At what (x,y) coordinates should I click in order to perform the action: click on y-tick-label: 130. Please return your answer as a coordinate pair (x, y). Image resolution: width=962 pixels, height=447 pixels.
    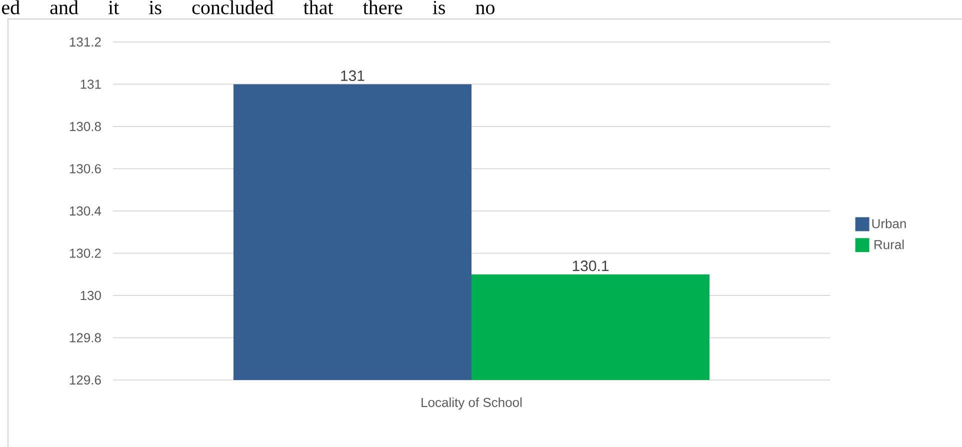
    Looking at the image, I should click on (90, 295).